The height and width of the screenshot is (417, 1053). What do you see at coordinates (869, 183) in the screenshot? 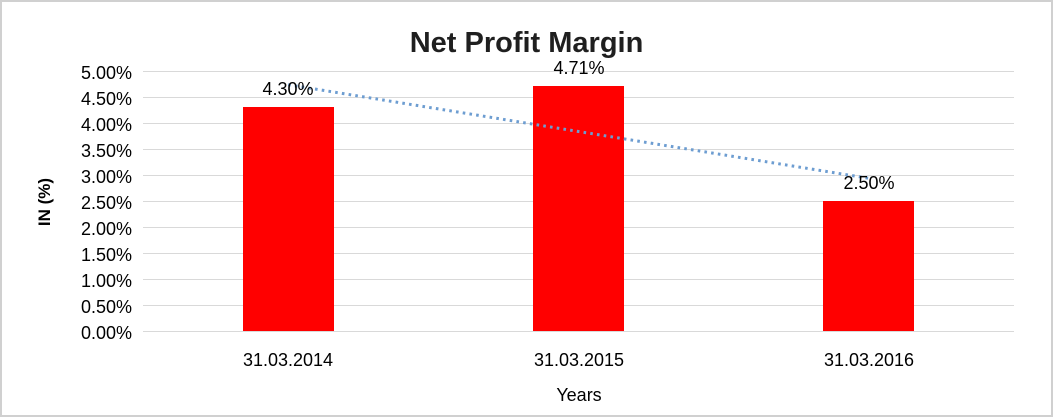
I see `bar-value-label: 2.50%` at bounding box center [869, 183].